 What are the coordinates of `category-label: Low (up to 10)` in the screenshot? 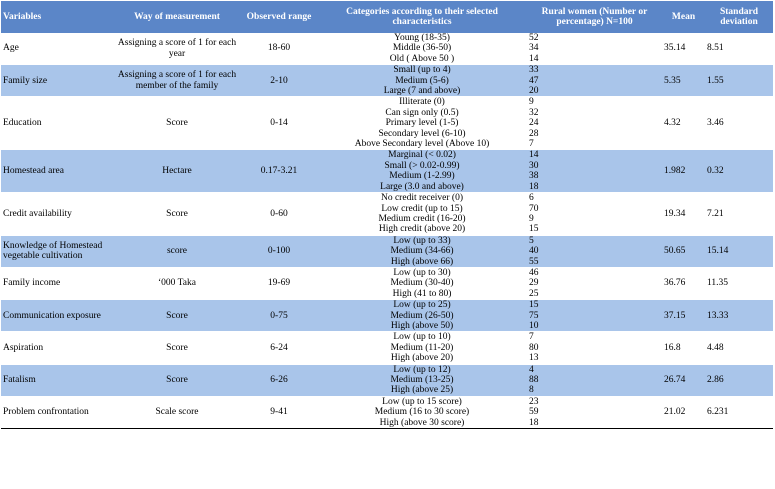 It's located at (422, 337).